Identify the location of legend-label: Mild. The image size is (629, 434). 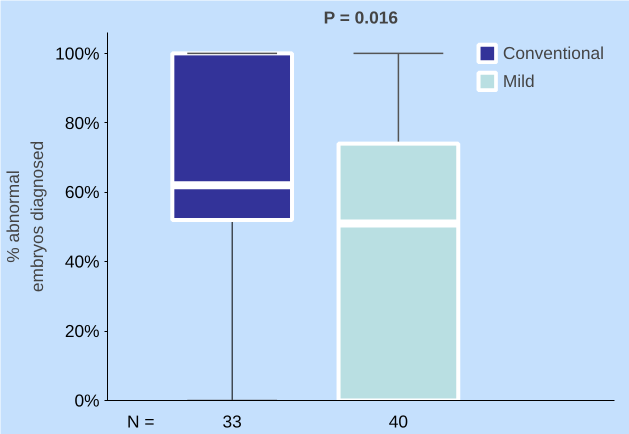
(518, 81).